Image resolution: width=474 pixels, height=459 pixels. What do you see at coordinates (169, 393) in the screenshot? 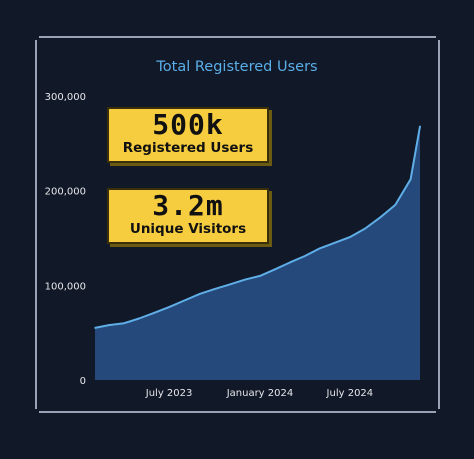
I see `x-tick-label: July 2023` at bounding box center [169, 393].